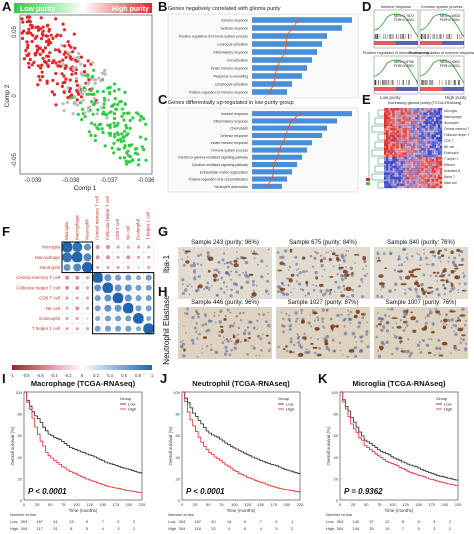  What do you see at coordinates (237, 61) in the screenshot?
I see `go-term-label: Cell activation` at bounding box center [237, 61].